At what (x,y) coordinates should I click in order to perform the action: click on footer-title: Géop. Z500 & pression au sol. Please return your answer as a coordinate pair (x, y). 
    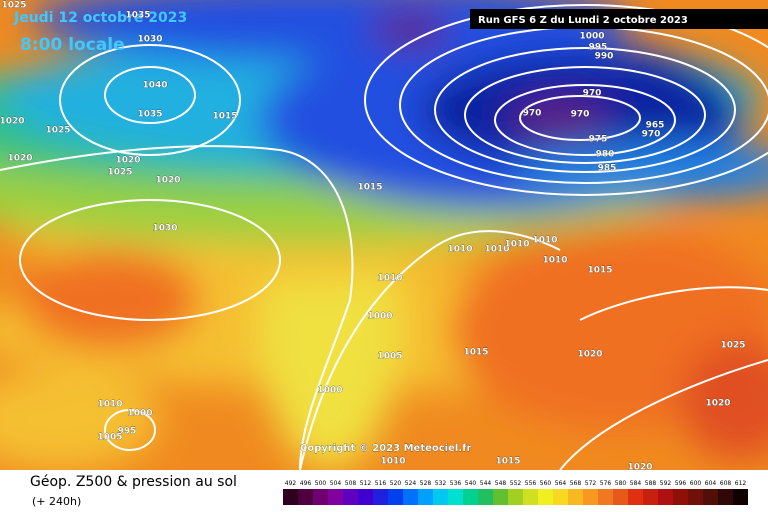
    Looking at the image, I should click on (133, 482).